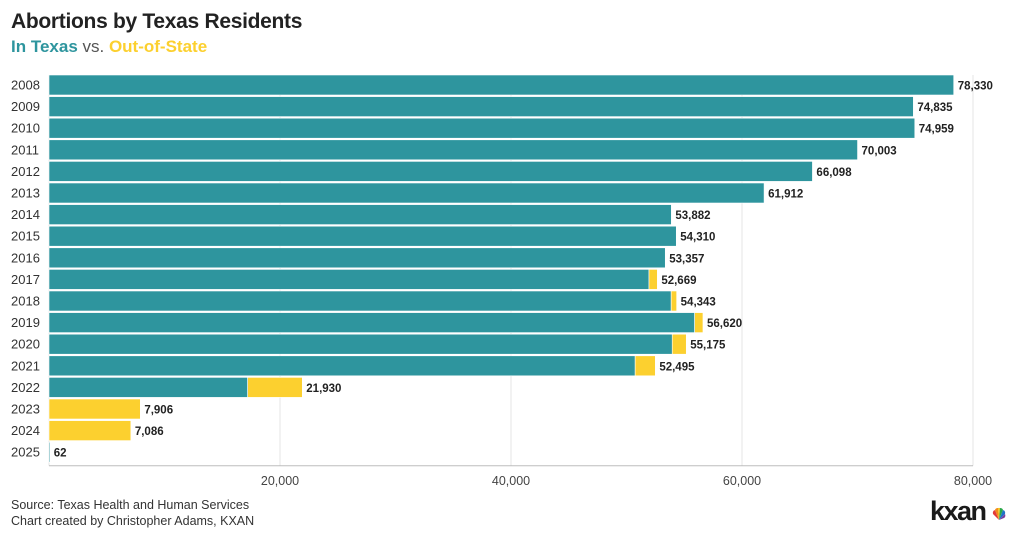 The height and width of the screenshot is (539, 1020). Describe the element at coordinates (25, 365) in the screenshot. I see `y-category-label: 2021` at that location.